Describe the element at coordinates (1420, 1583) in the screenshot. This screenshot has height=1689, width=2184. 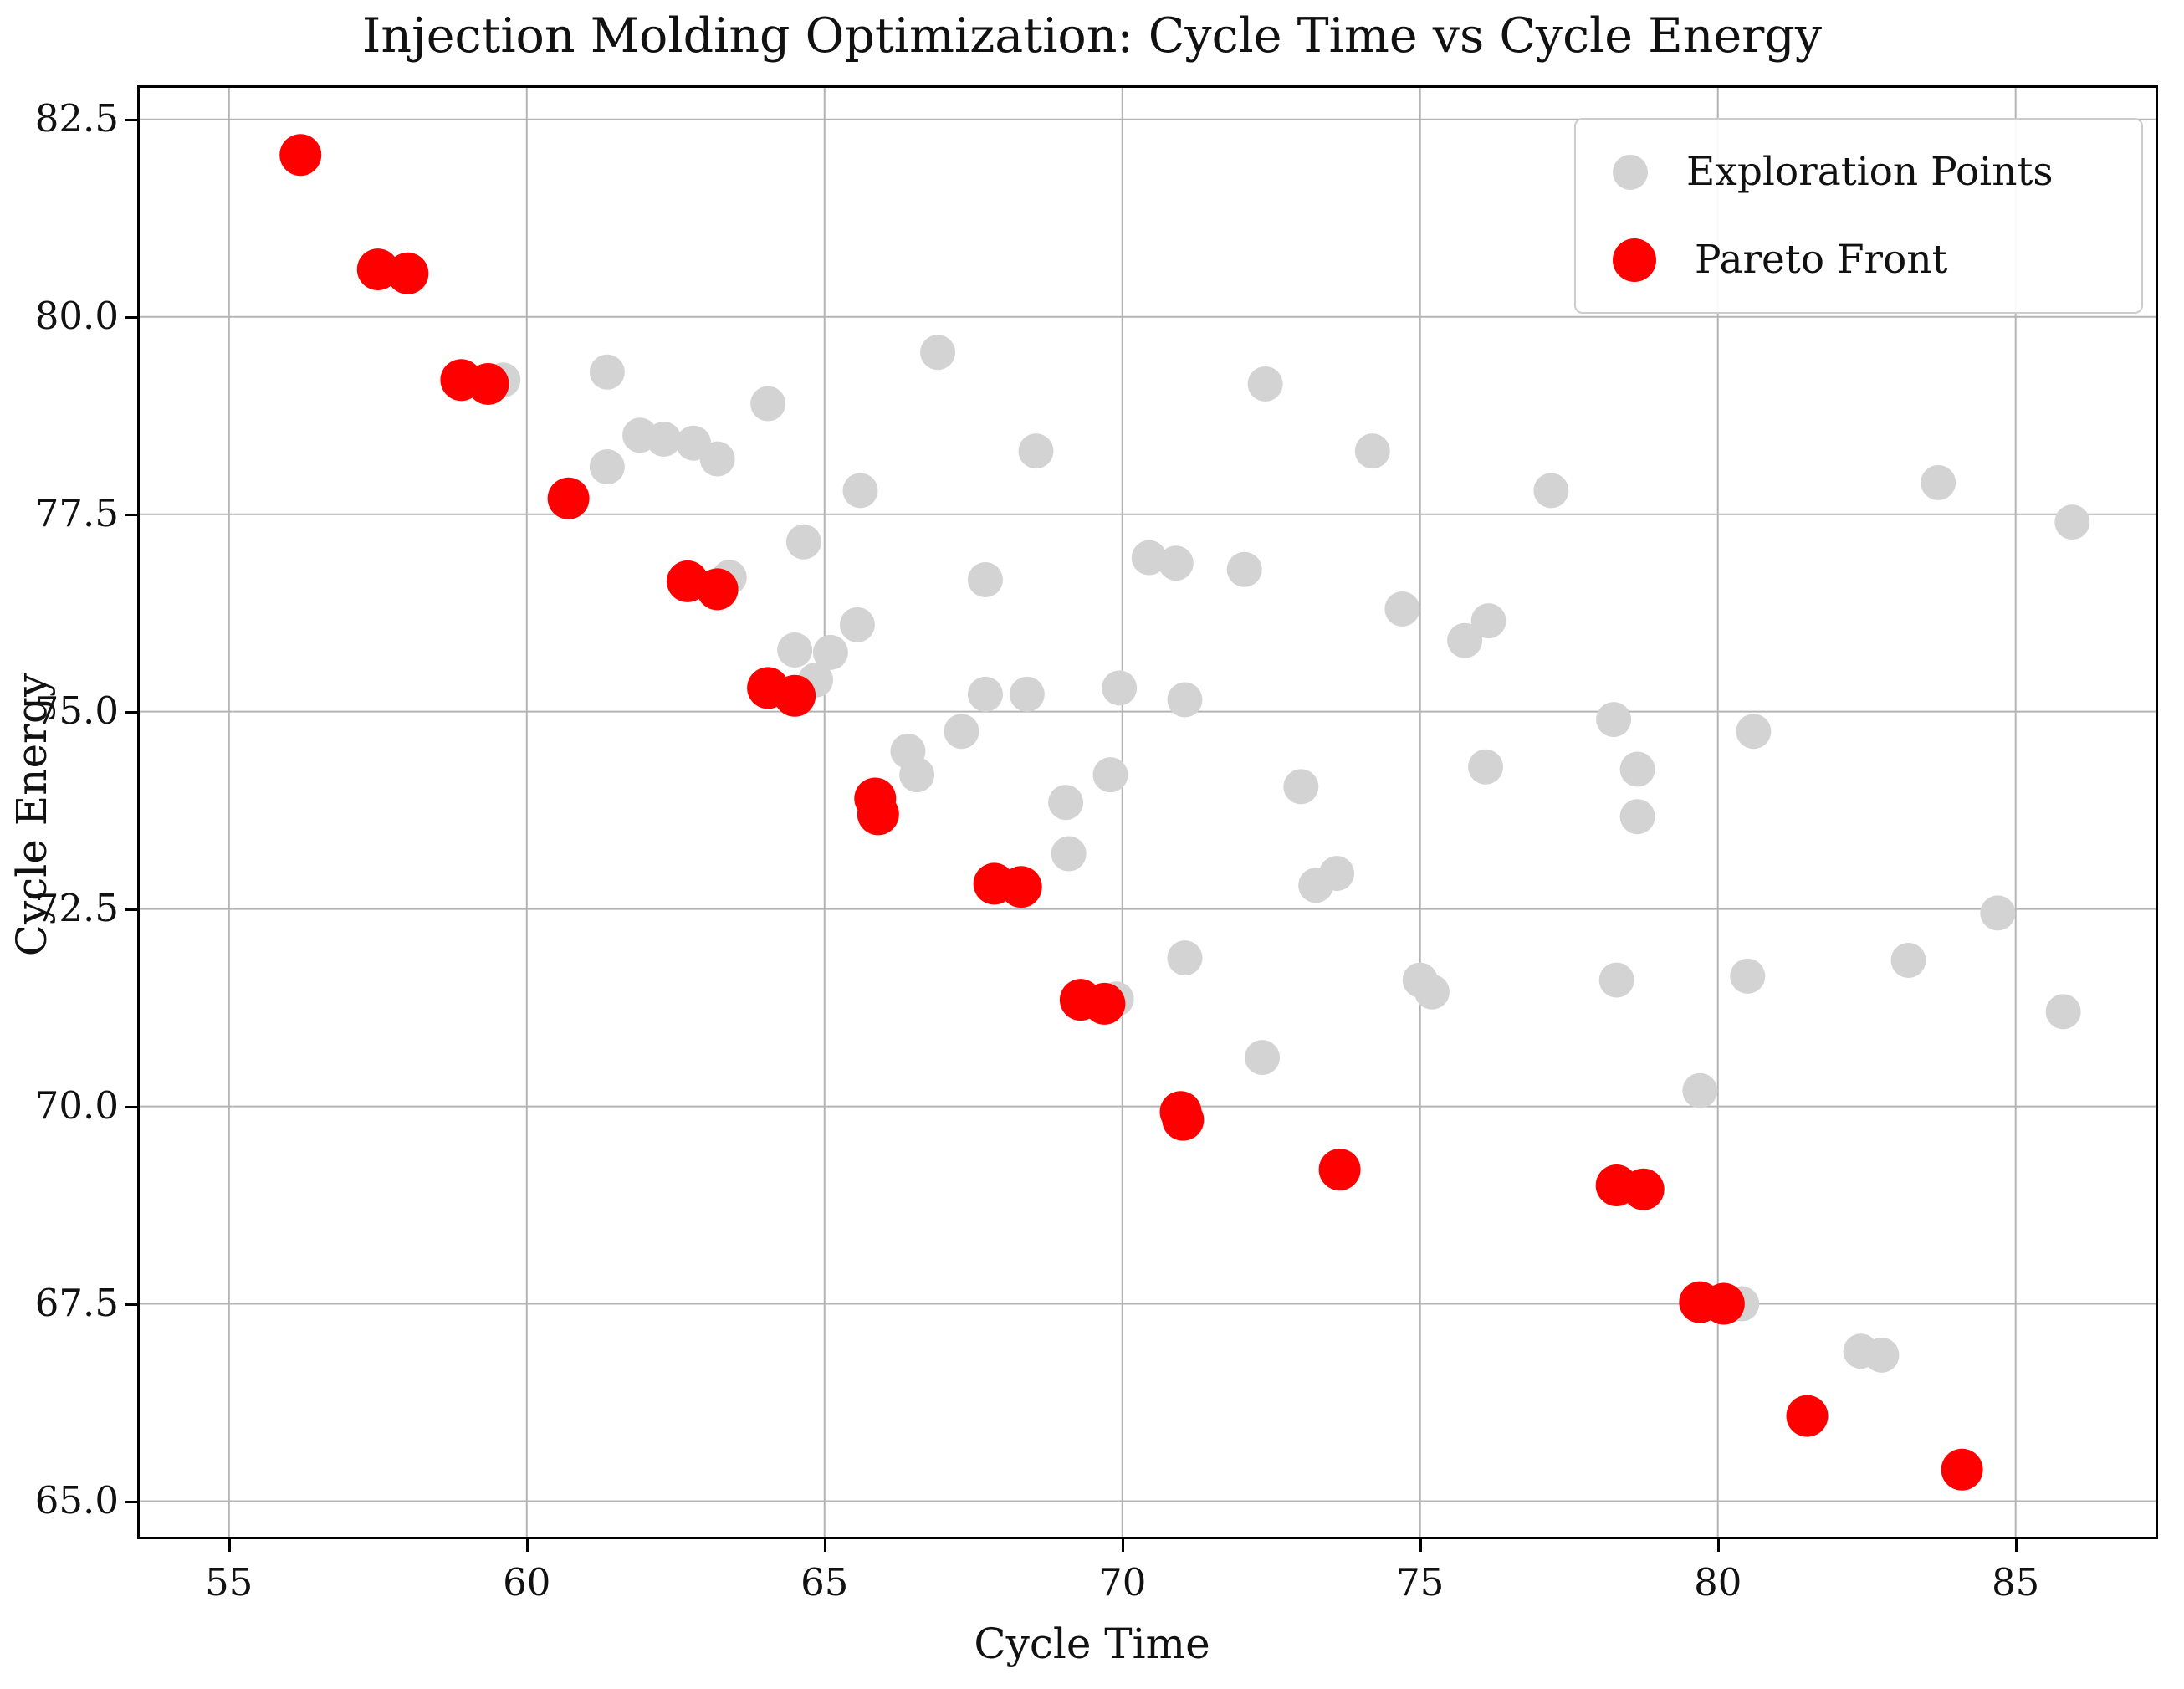
I see `x-tick-label: 75` at that location.